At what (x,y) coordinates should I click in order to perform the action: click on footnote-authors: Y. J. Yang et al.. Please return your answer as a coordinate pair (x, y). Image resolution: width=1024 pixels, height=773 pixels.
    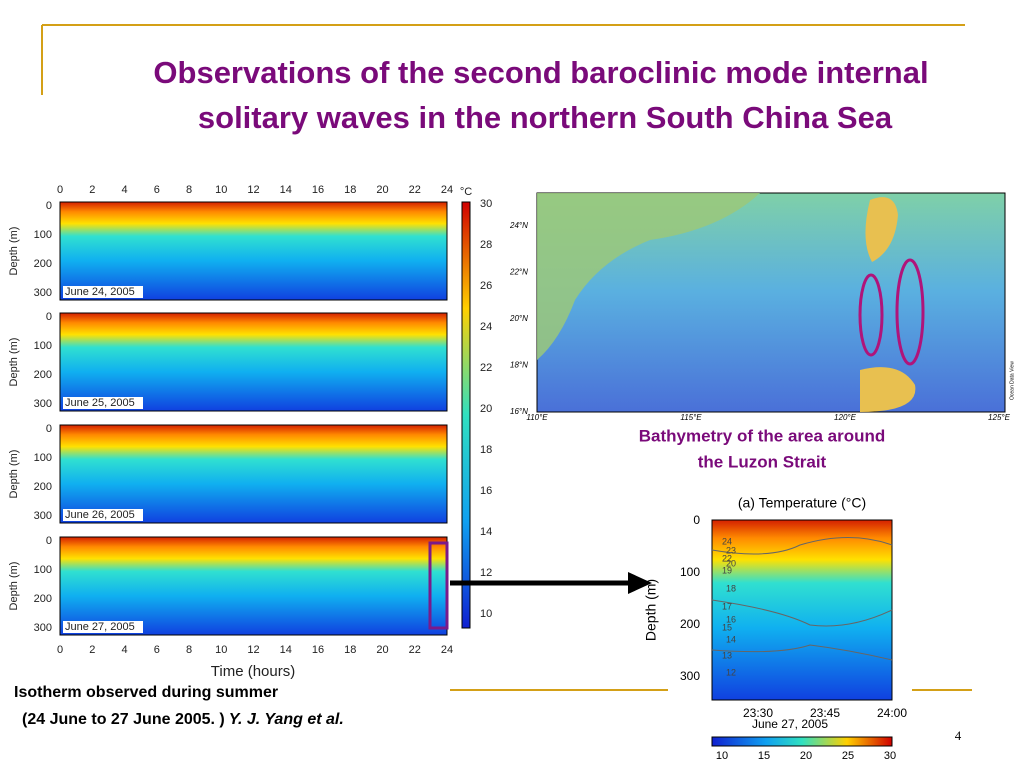
    Looking at the image, I should click on (286, 719).